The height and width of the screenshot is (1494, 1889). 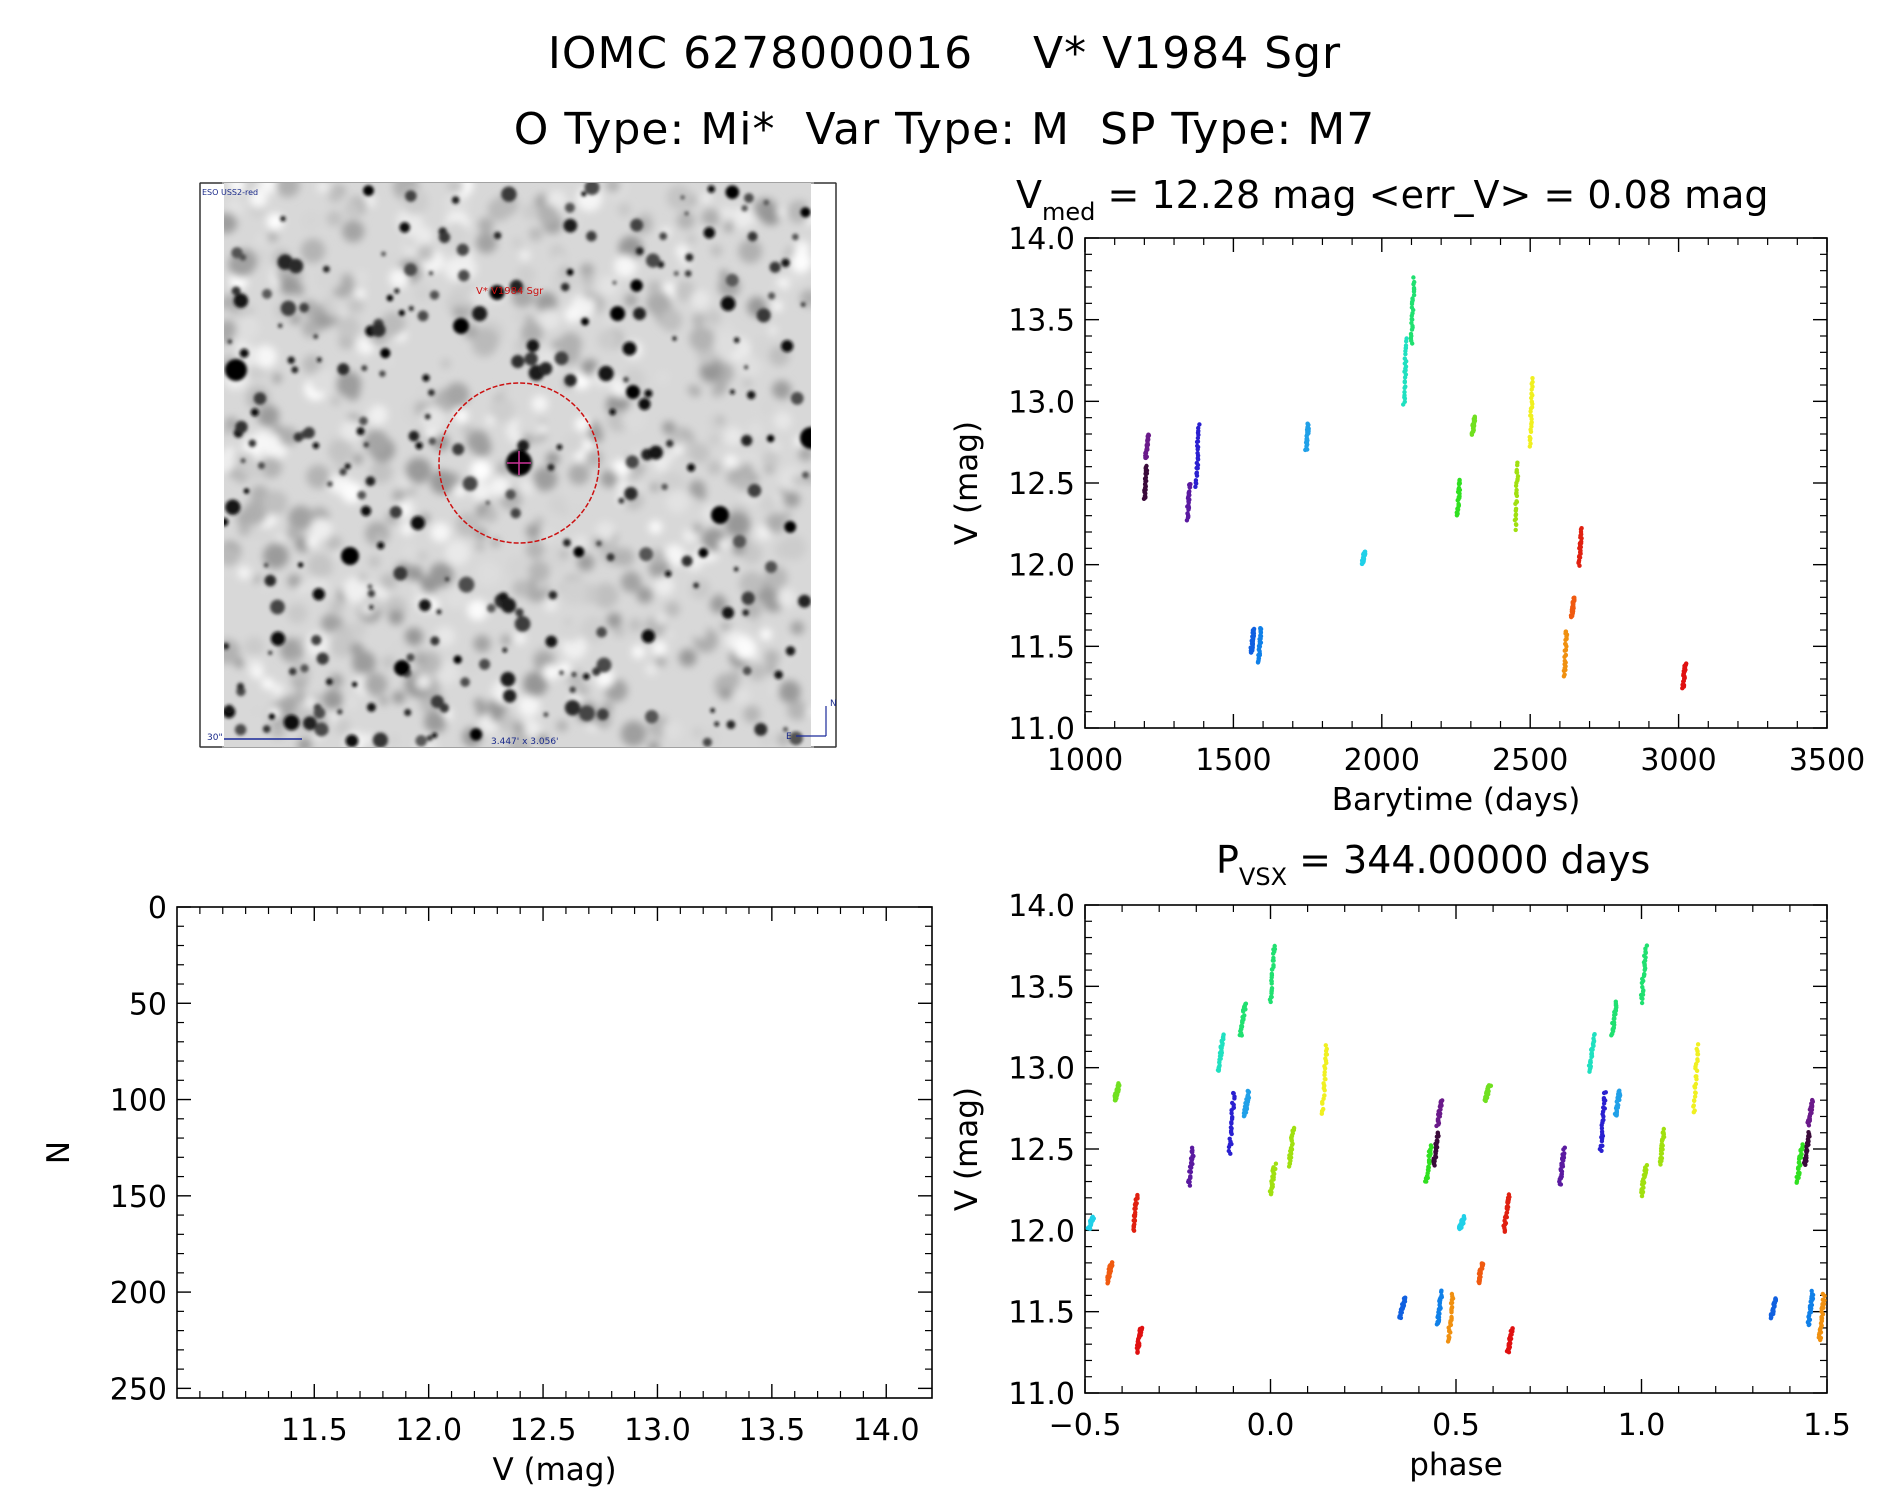 What do you see at coordinates (230, 192) in the screenshot?
I see `survey-label: ESO USS2-red` at bounding box center [230, 192].